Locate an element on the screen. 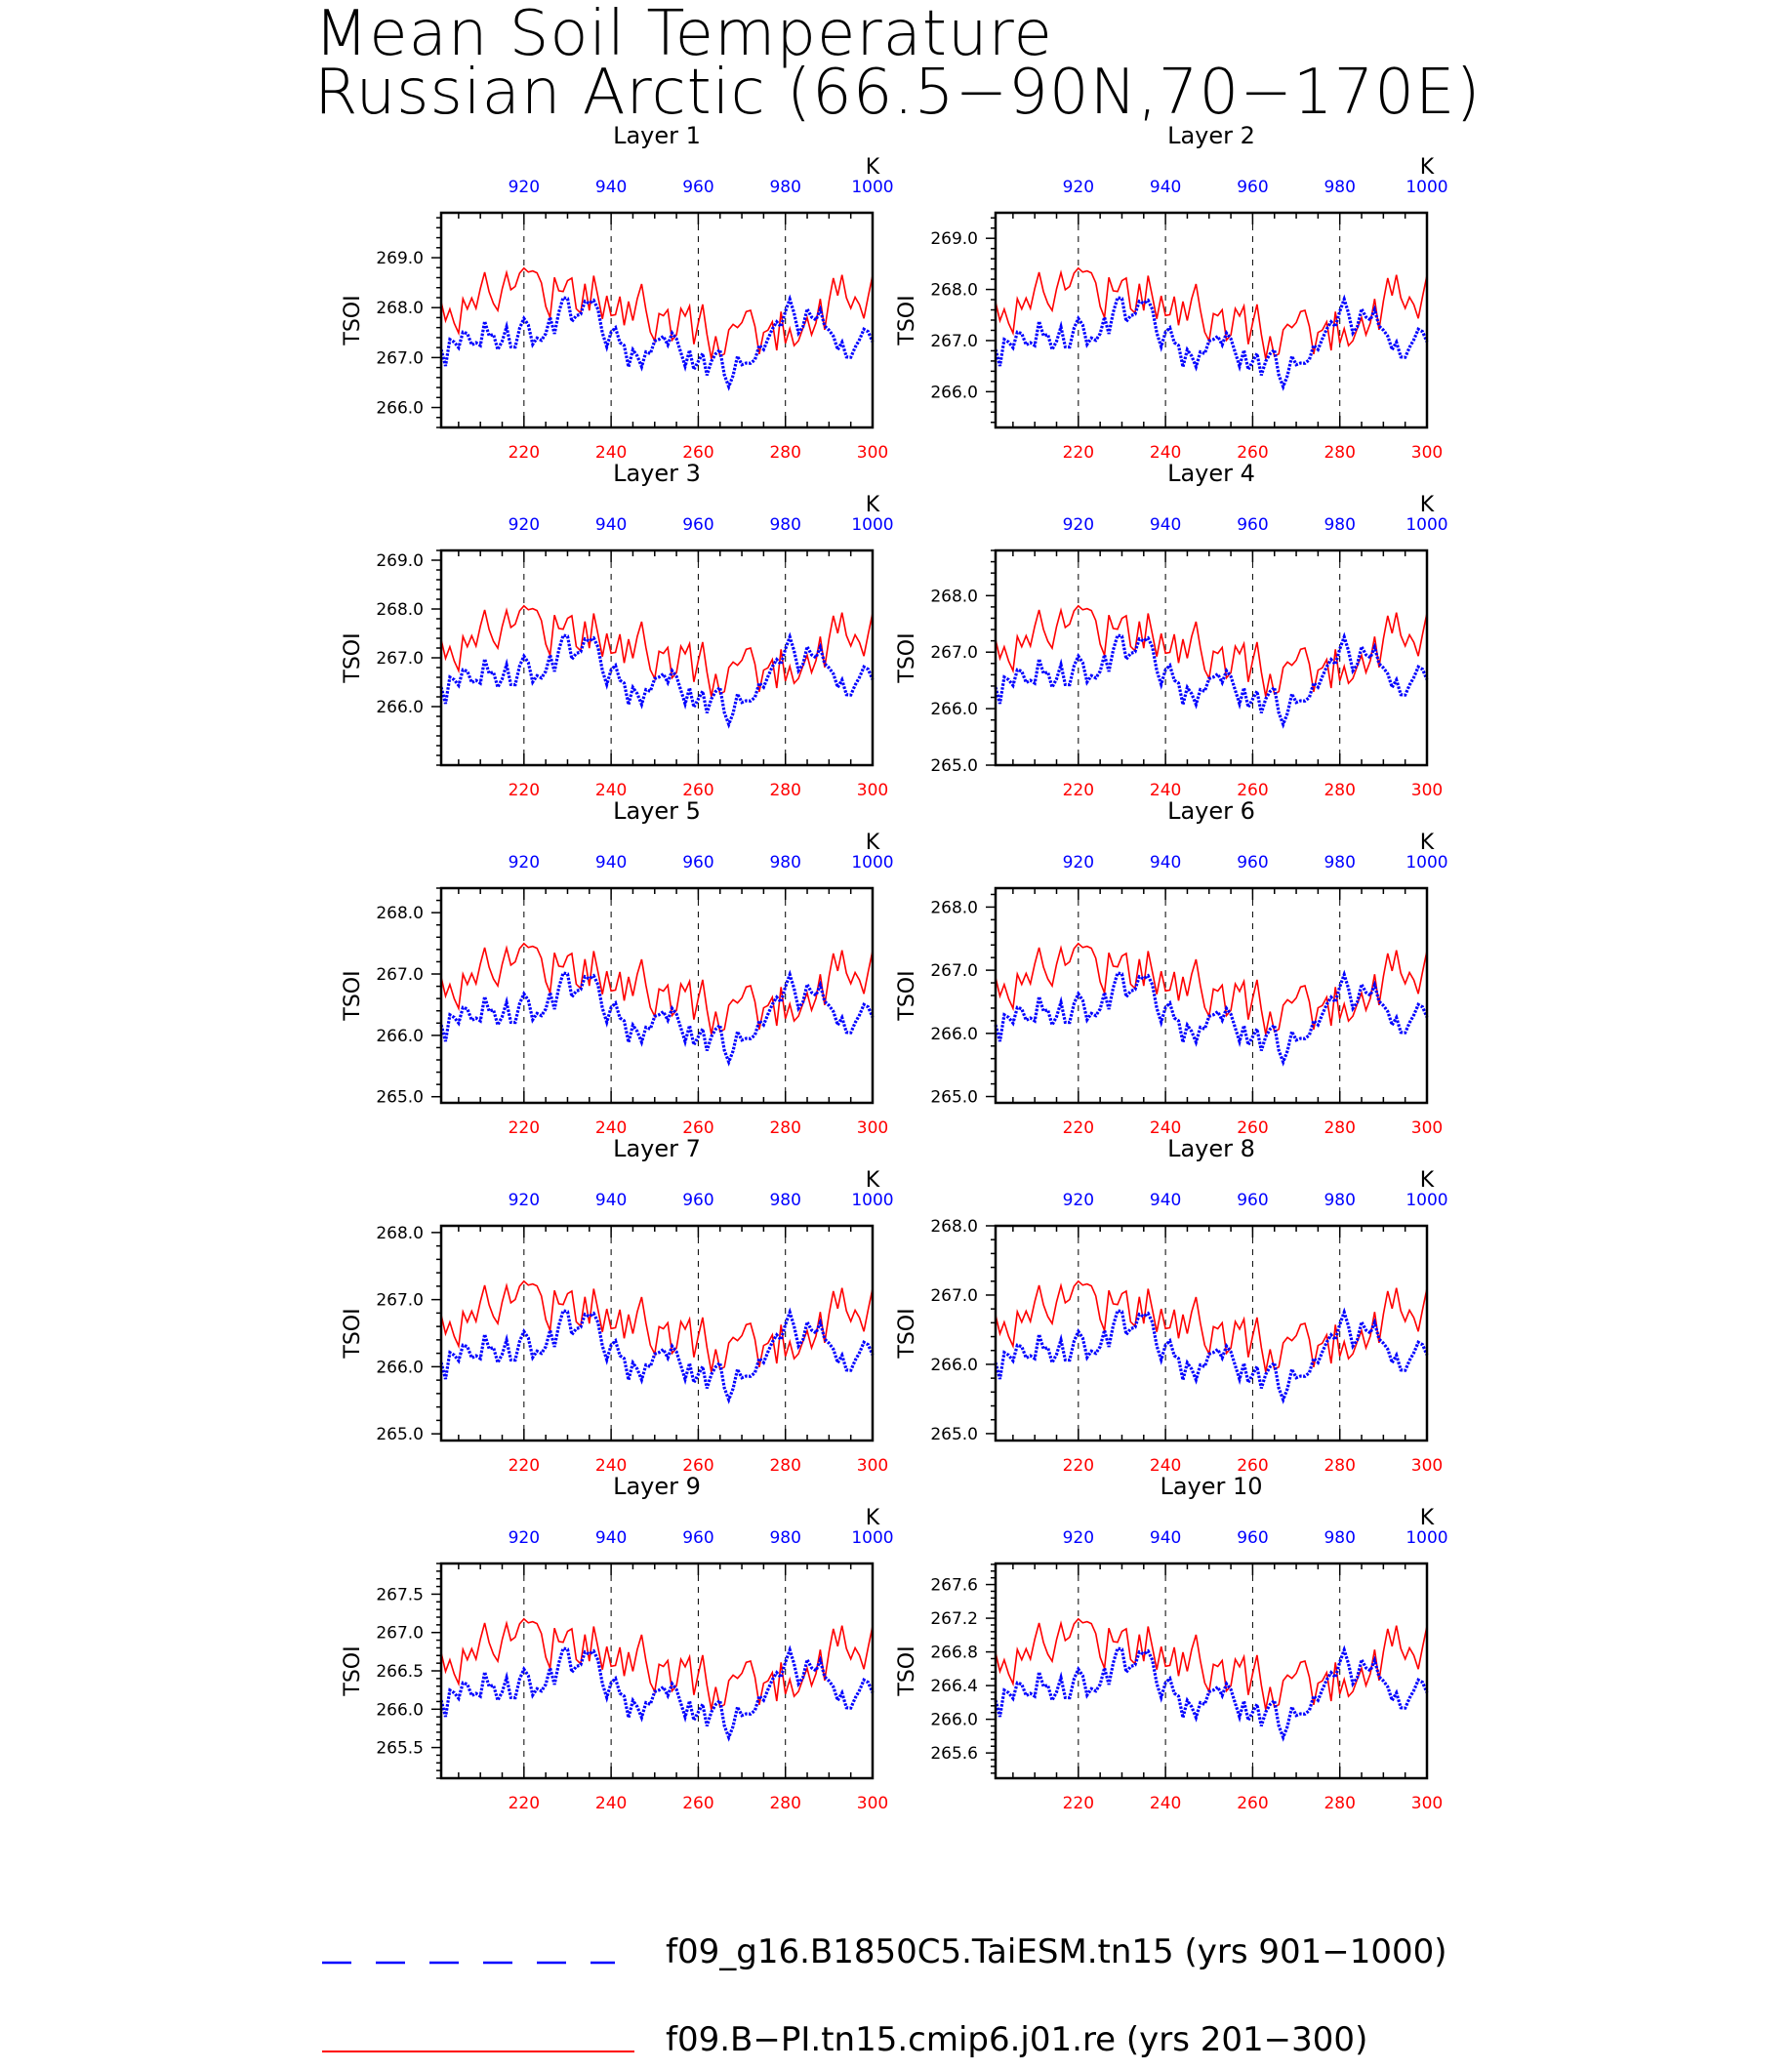 The width and height of the screenshot is (1792, 2071). y-tick-label: 266.5 is located at coordinates (400, 1672).